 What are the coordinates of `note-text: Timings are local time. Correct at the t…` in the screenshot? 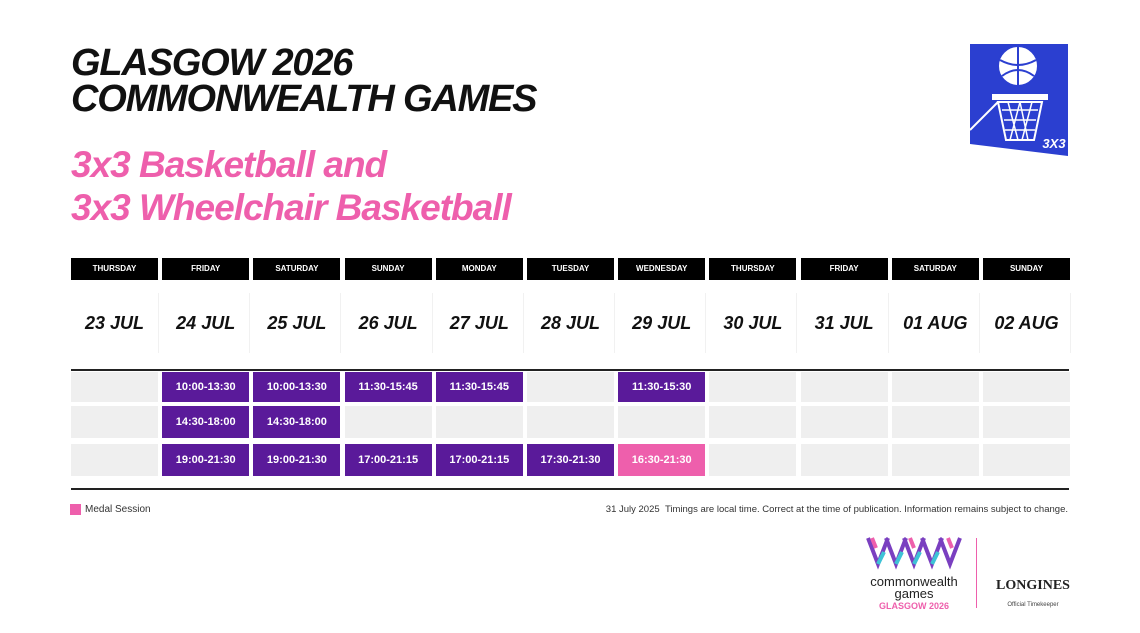 It's located at (866, 509).